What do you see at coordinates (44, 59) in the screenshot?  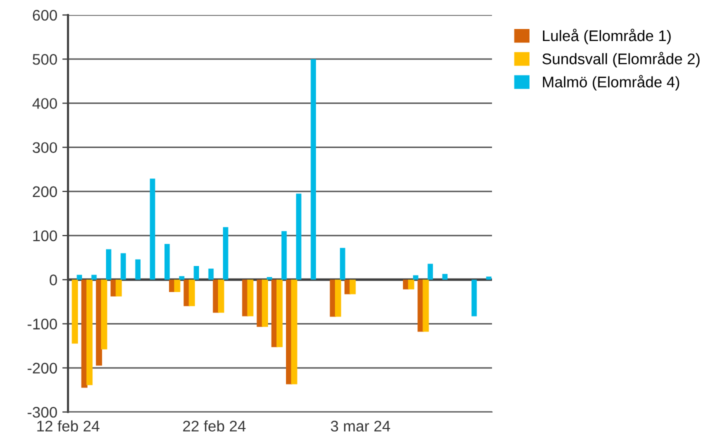 I see `y-tick-label: 500` at bounding box center [44, 59].